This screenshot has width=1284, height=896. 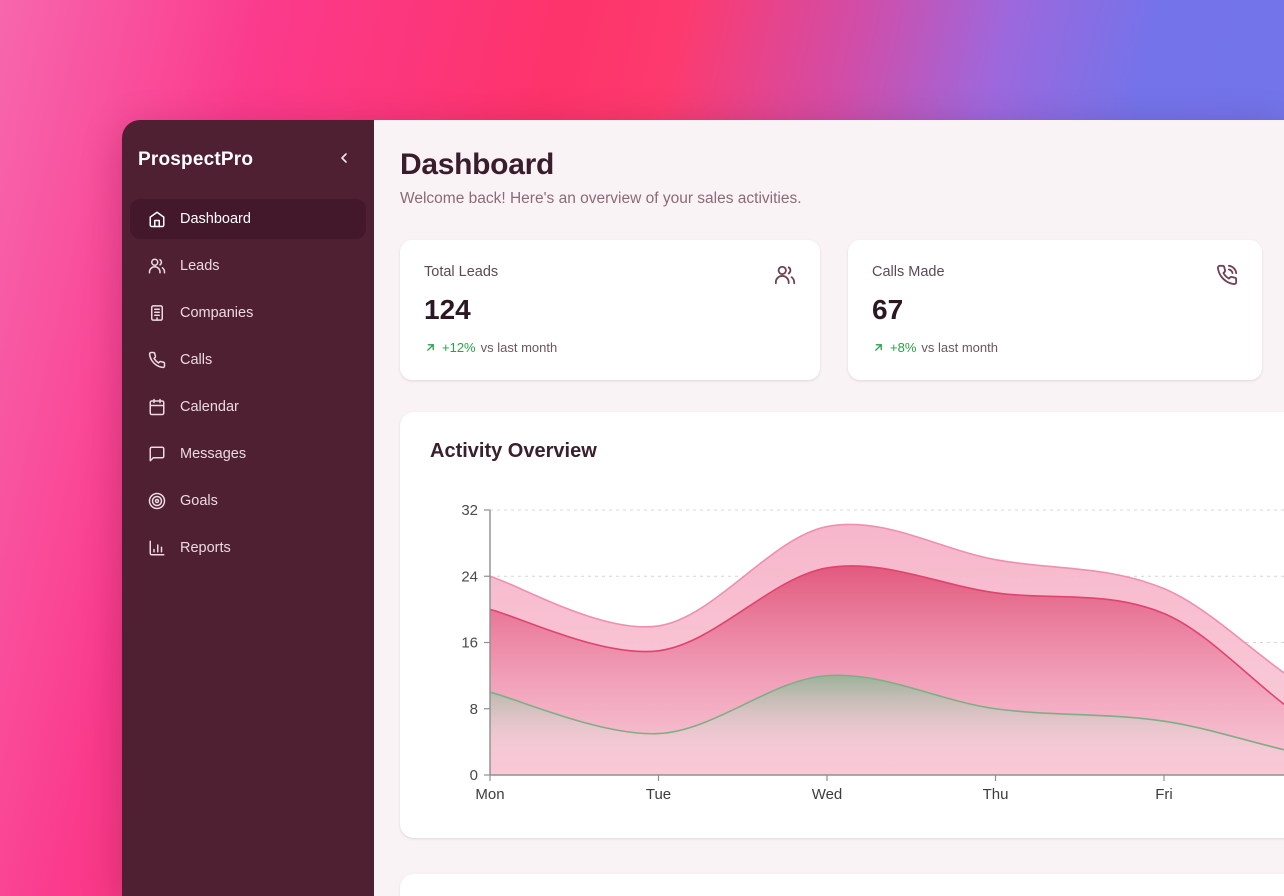 What do you see at coordinates (157, 219) in the screenshot?
I see `home-icon` at bounding box center [157, 219].